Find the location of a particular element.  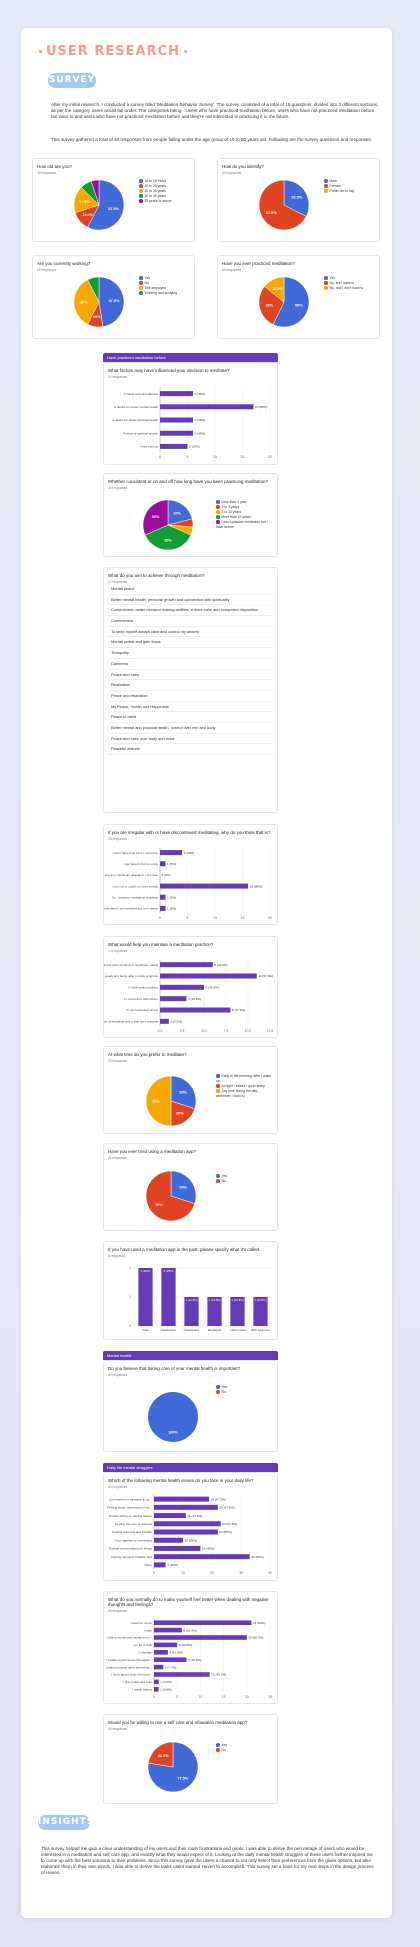

legend-label: 20 to 25 years is located at coordinates (155, 186).